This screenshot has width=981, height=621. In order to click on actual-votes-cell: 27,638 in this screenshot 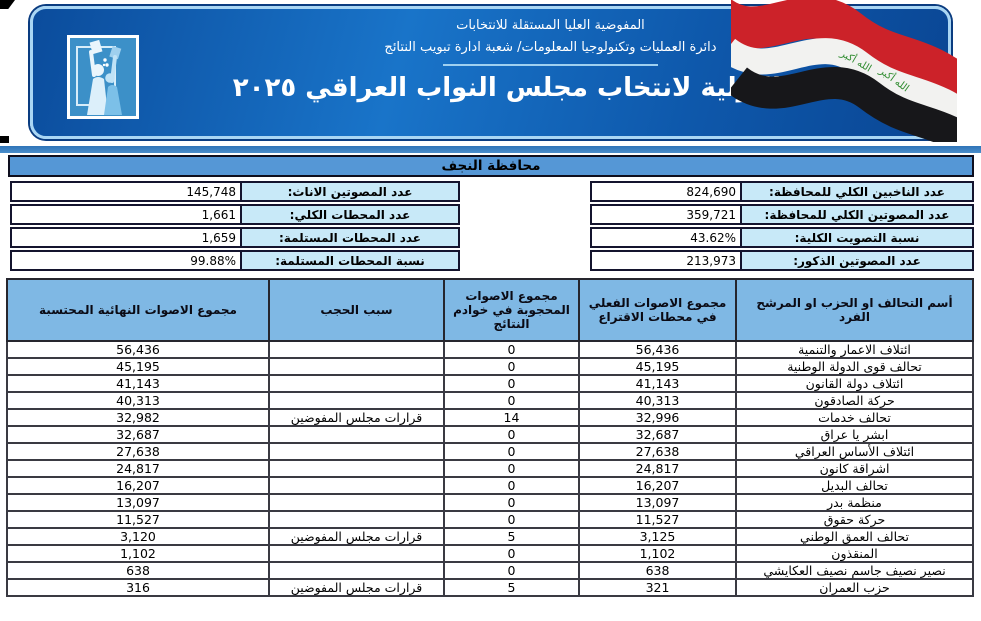, I will do `click(657, 451)`.